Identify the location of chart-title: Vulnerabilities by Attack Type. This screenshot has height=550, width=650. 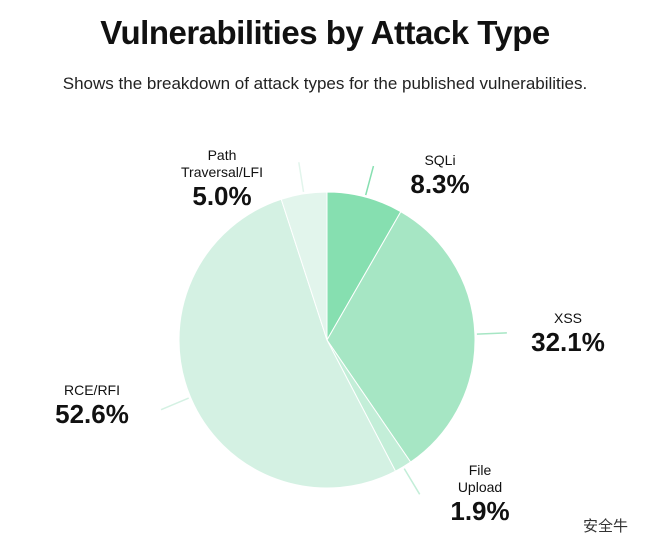
(325, 32).